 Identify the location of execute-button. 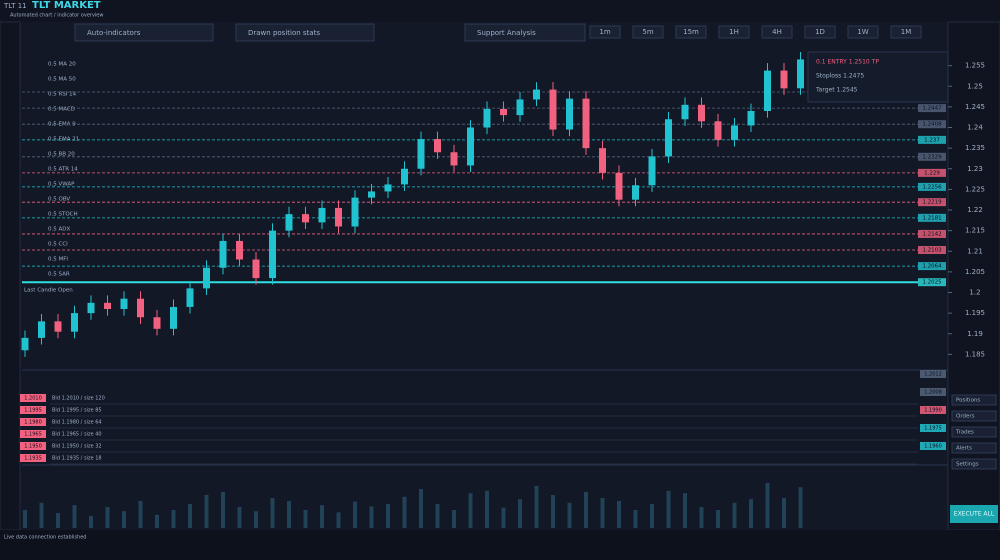
(974, 514).